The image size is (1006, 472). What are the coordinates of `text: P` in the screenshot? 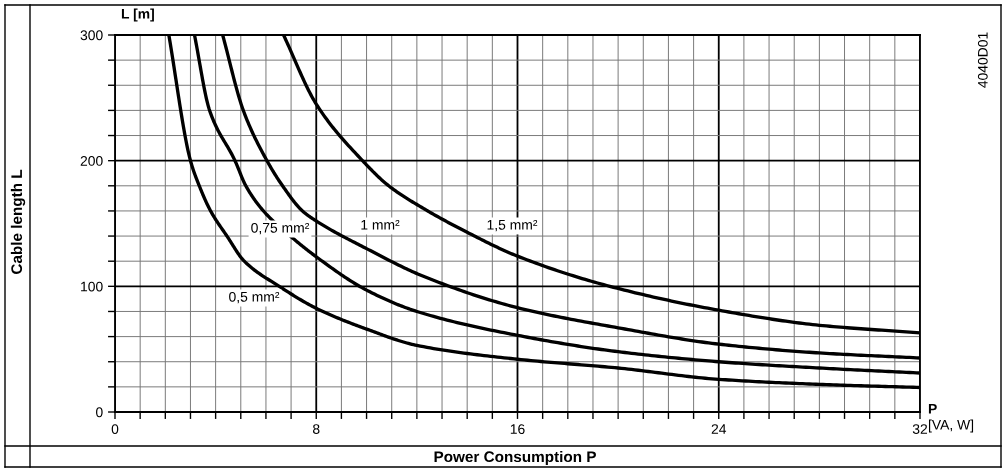 It's located at (932, 409).